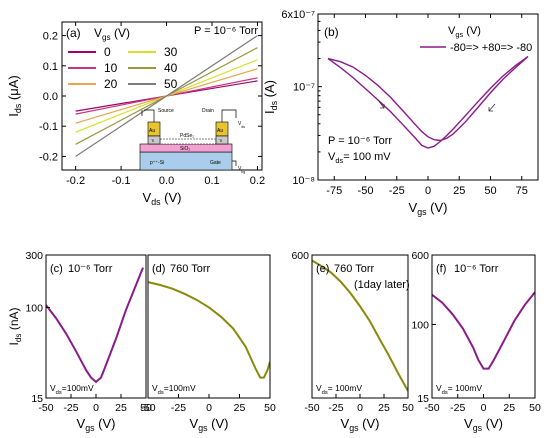  I want to click on panel-c-y-tick-label: 100, so click(34, 308).